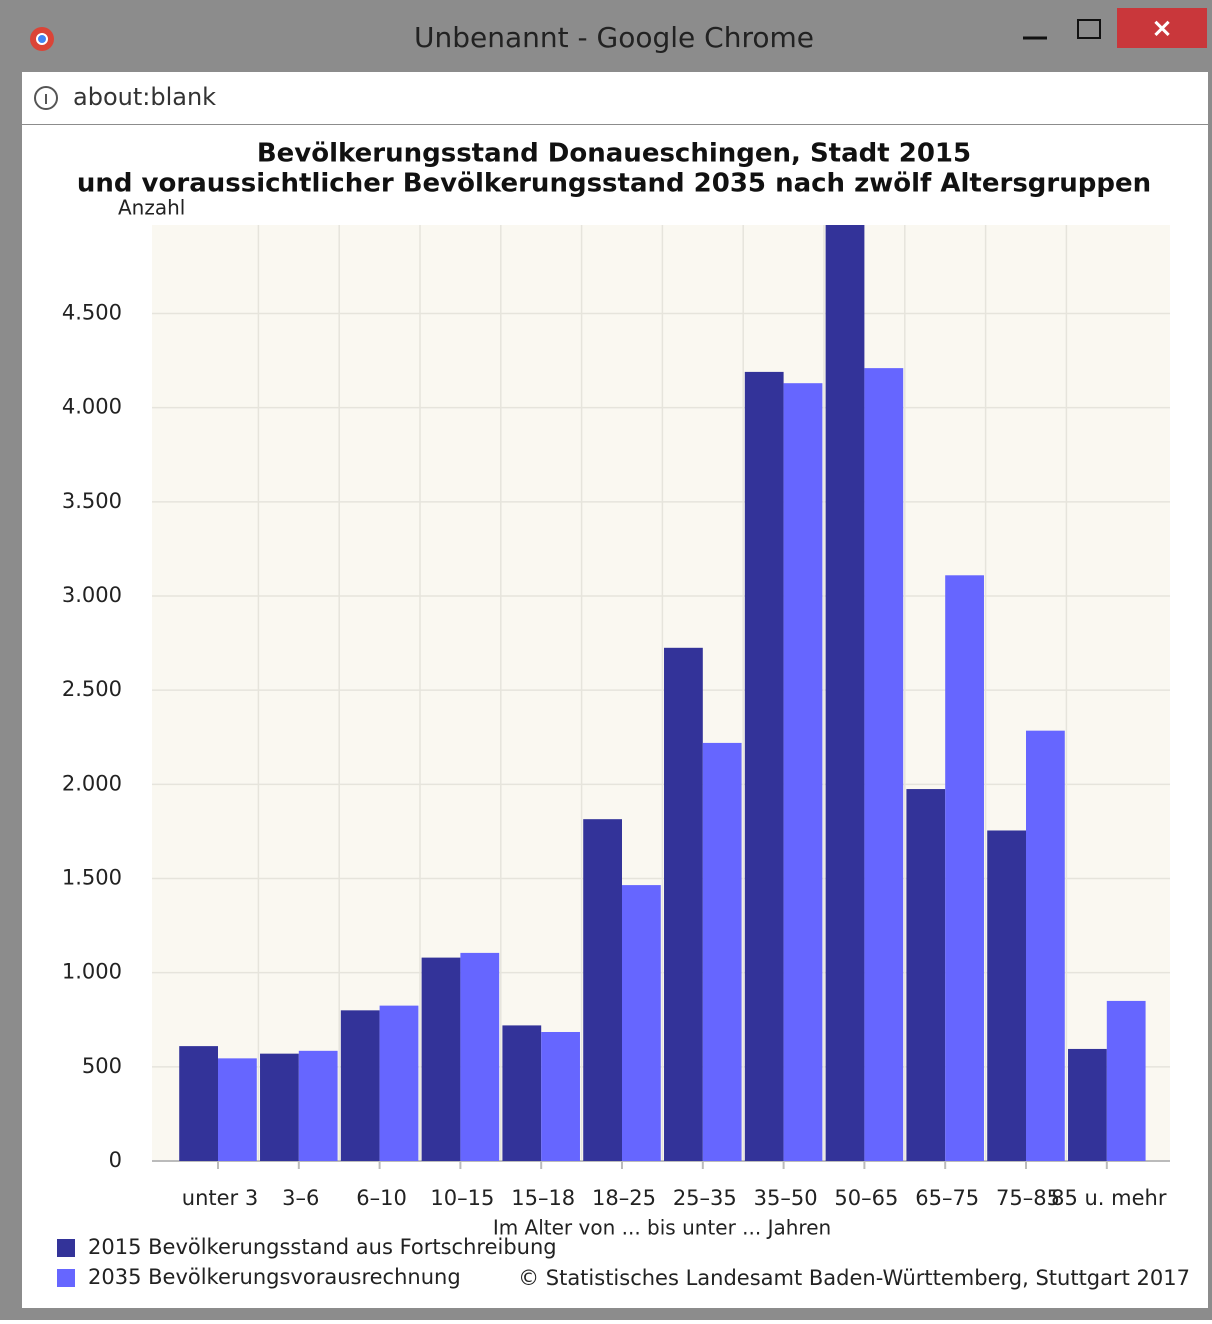 This screenshot has height=1324, width=1212. What do you see at coordinates (92, 783) in the screenshot?
I see `y-tick-label: 2.000` at bounding box center [92, 783].